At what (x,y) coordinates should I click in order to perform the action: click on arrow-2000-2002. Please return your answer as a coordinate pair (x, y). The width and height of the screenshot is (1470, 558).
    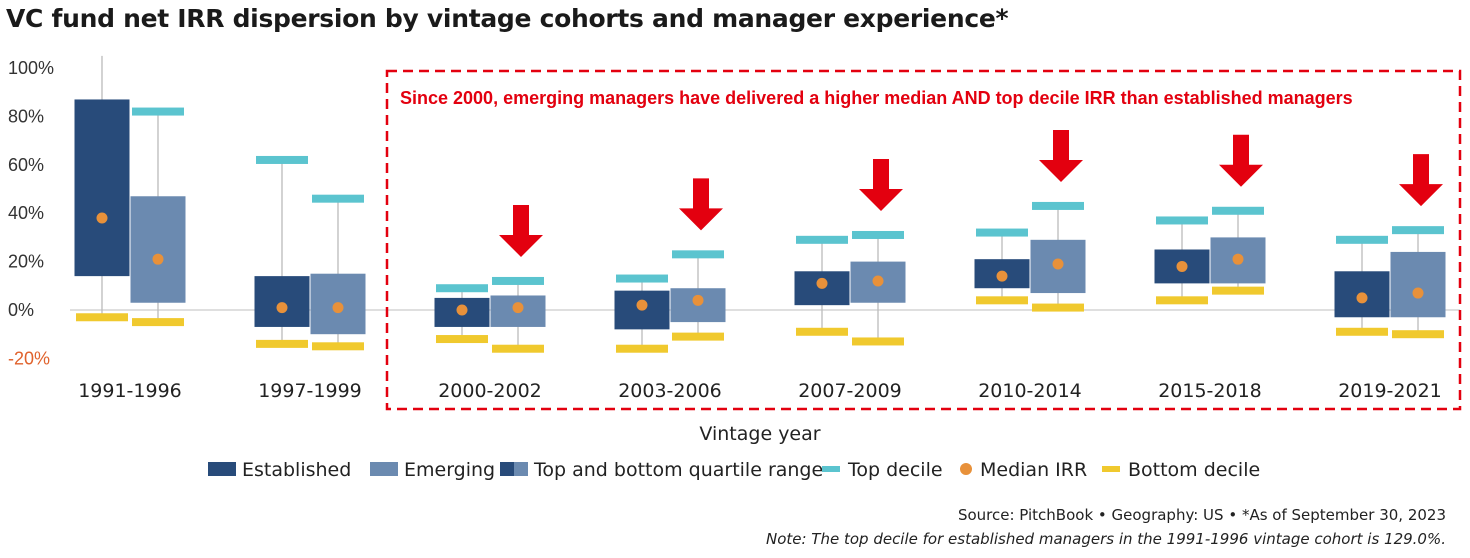
    Looking at the image, I should click on (521, 230).